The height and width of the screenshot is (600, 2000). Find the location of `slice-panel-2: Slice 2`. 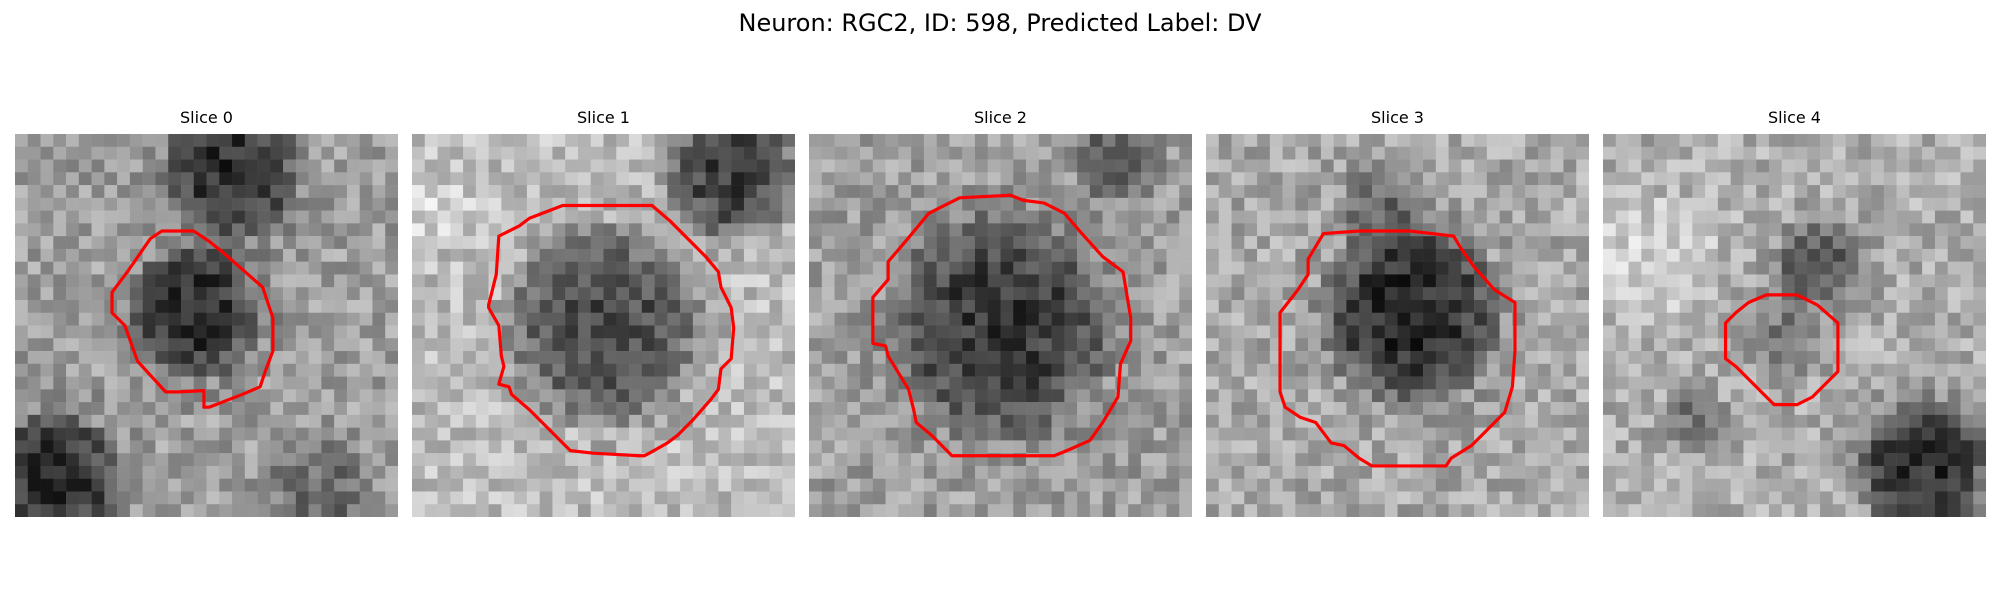

slice-panel-2: Slice 2 is located at coordinates (1000, 312).